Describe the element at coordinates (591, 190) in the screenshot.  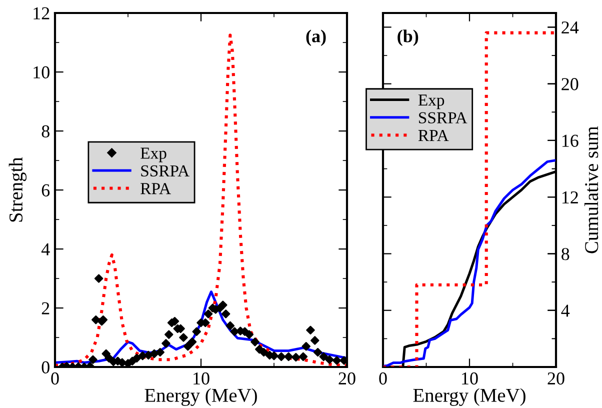
I see `y2-axis-title: Cumulative sum` at that location.